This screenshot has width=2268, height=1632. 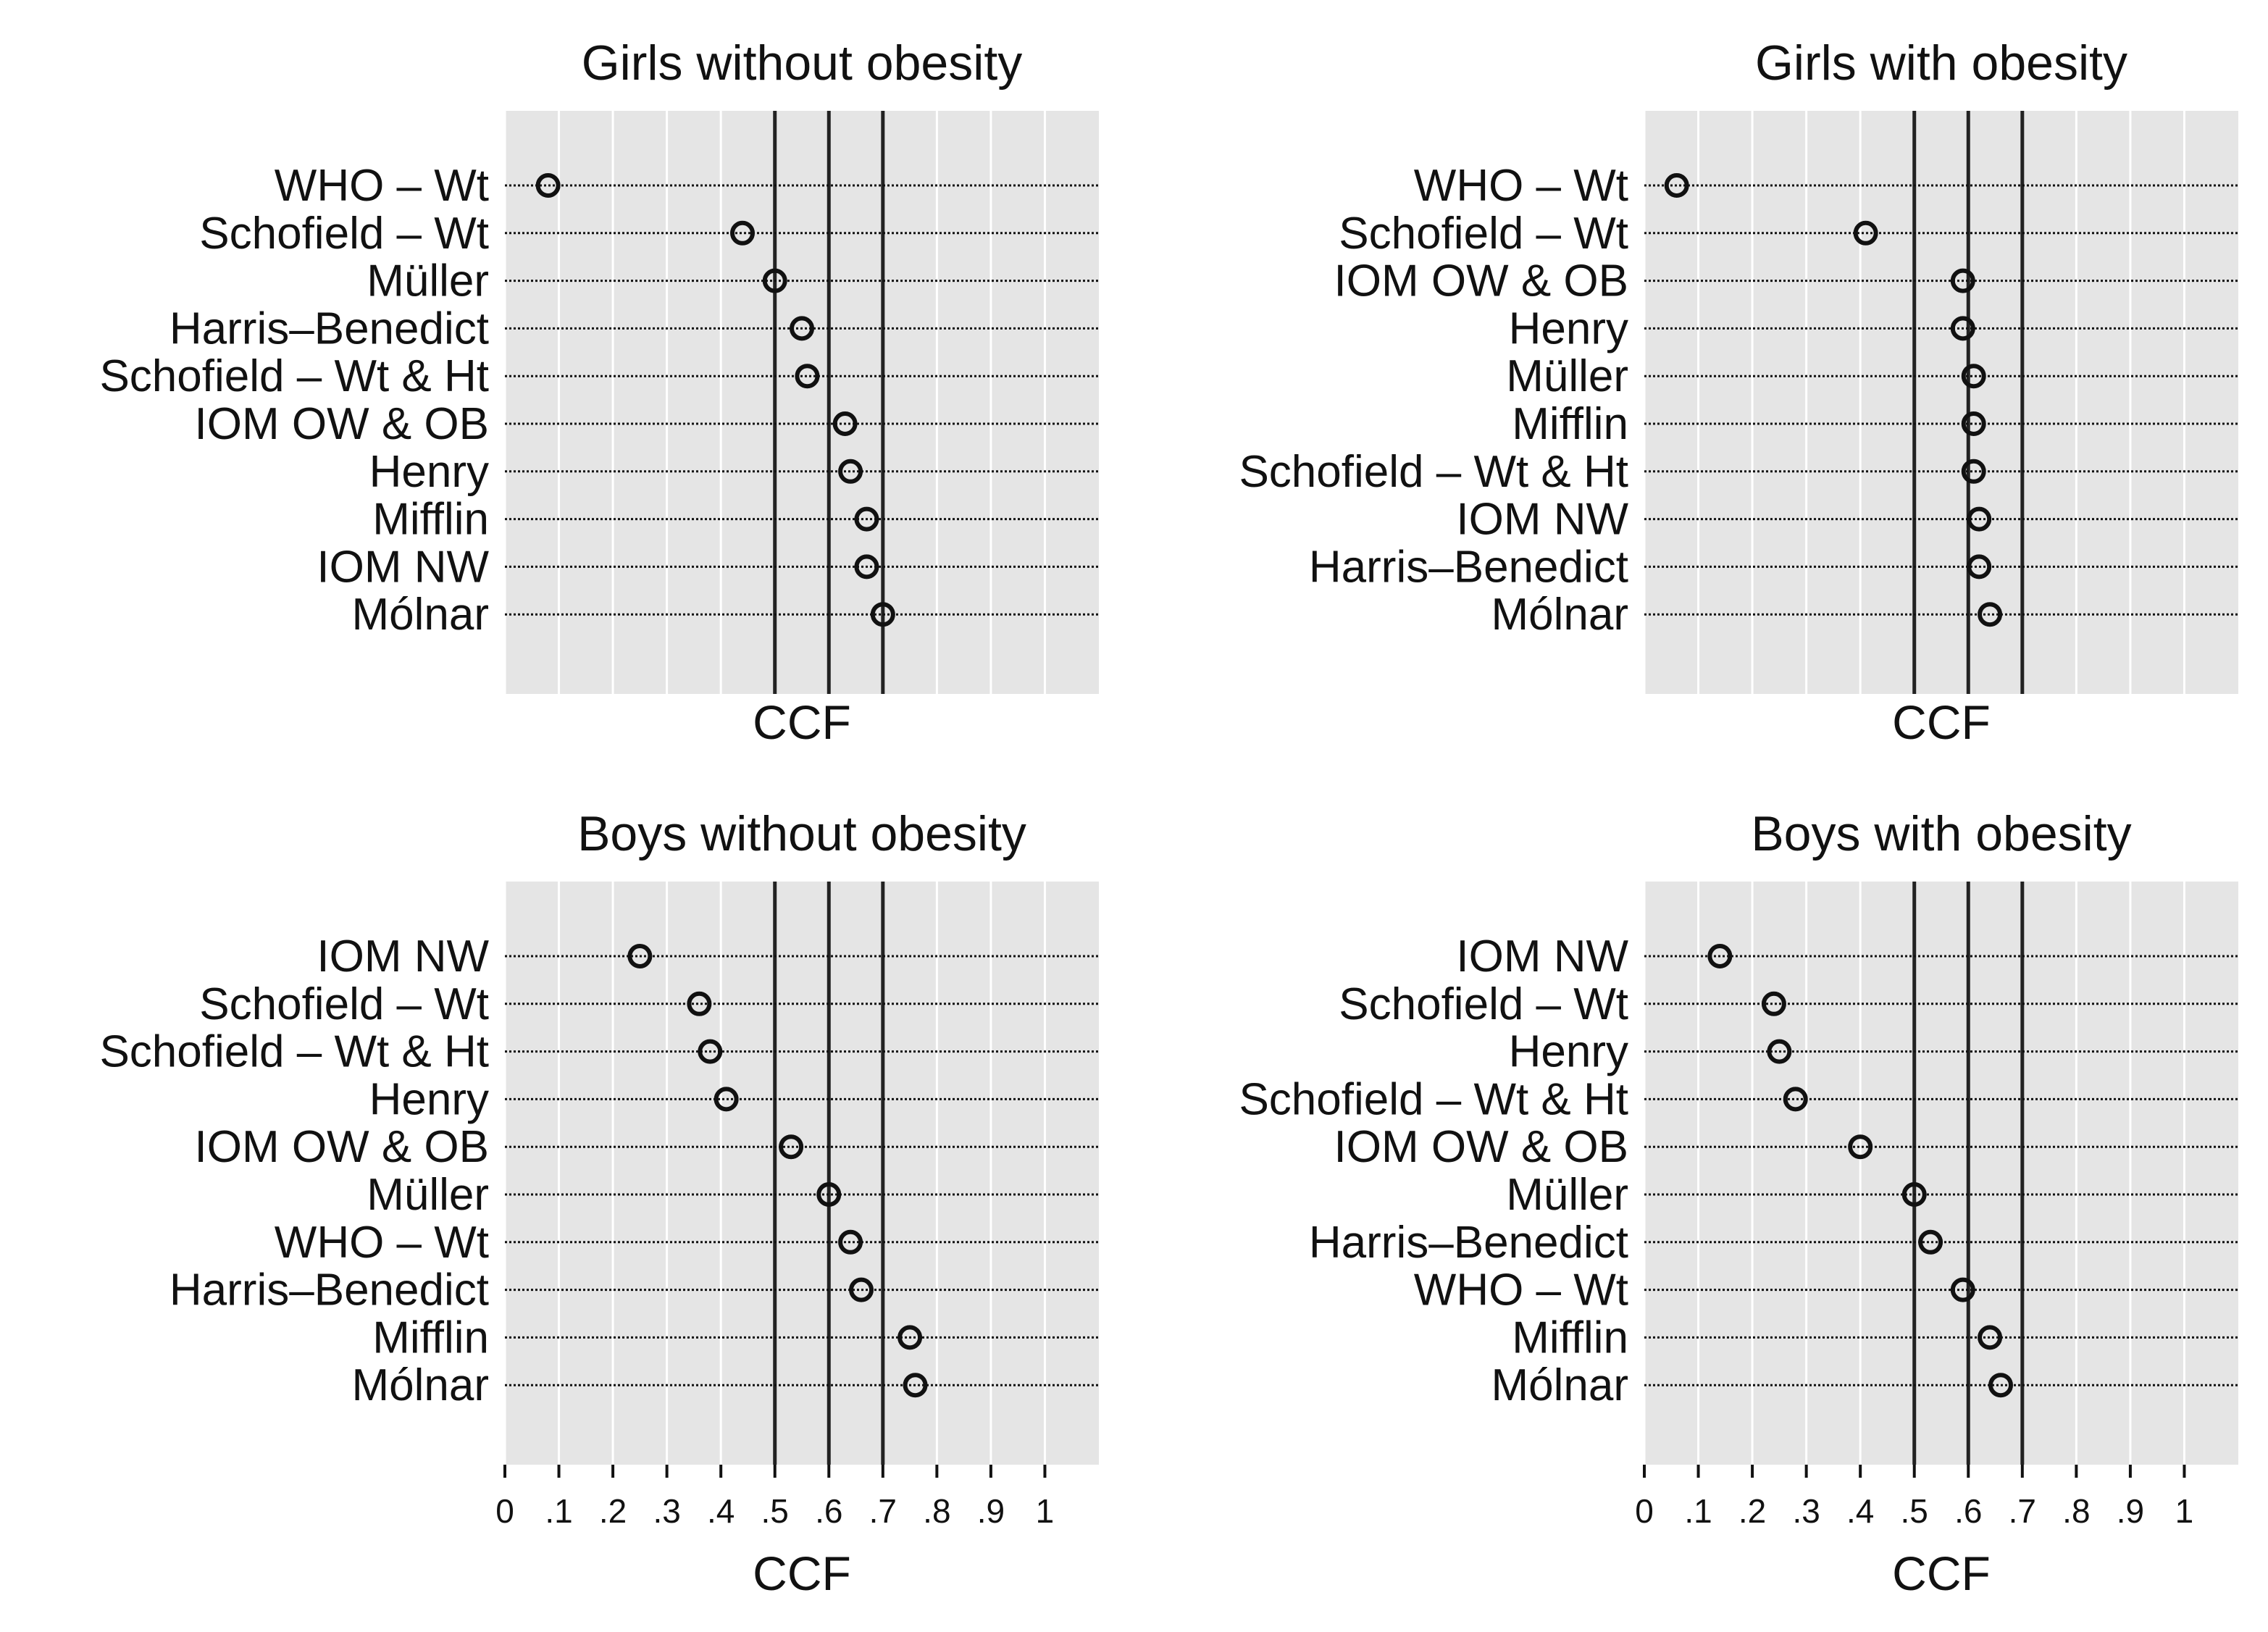 I want to click on panel-title: Girls without obesity, so click(x=802, y=63).